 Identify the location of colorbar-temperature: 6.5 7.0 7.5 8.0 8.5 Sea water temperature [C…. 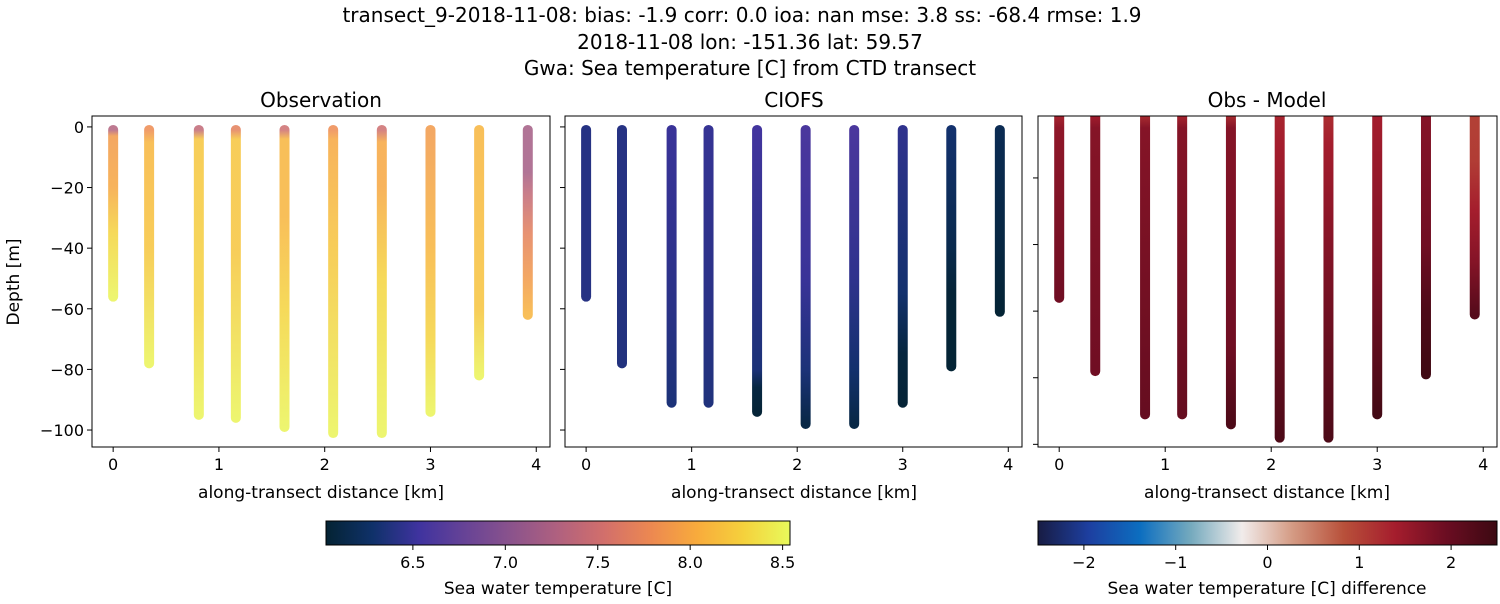
(560, 559).